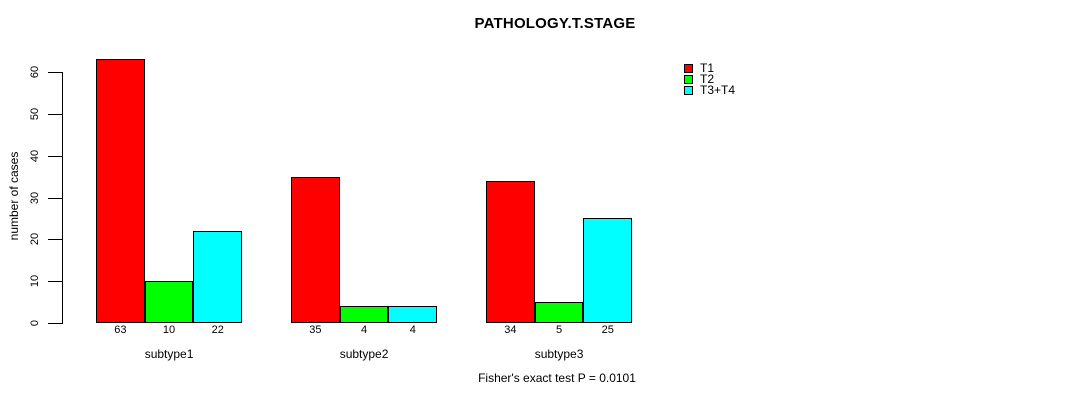 This screenshot has width=1090, height=400. Describe the element at coordinates (719, 79) in the screenshot. I see `legend-item-T2: T2` at that location.